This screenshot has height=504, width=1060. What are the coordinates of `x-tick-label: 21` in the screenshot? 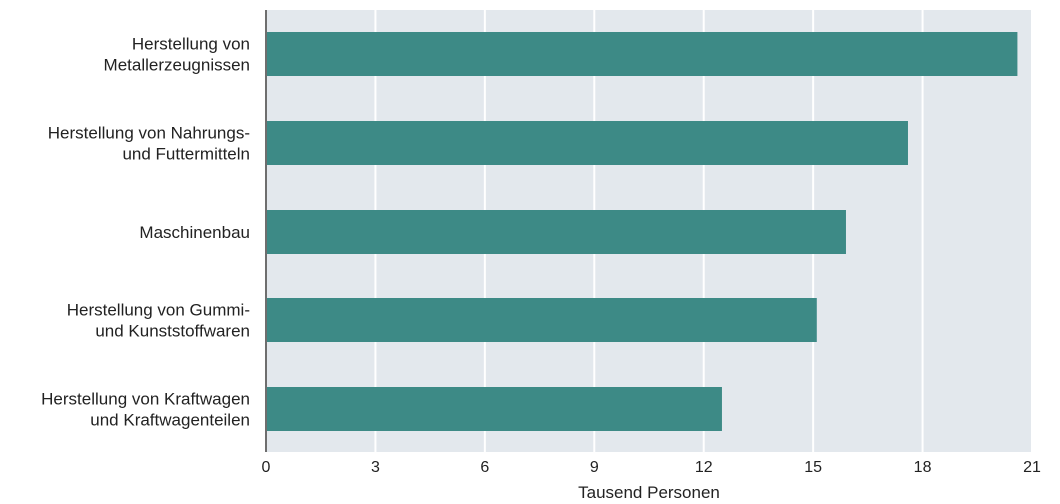 It's located at (1032, 467).